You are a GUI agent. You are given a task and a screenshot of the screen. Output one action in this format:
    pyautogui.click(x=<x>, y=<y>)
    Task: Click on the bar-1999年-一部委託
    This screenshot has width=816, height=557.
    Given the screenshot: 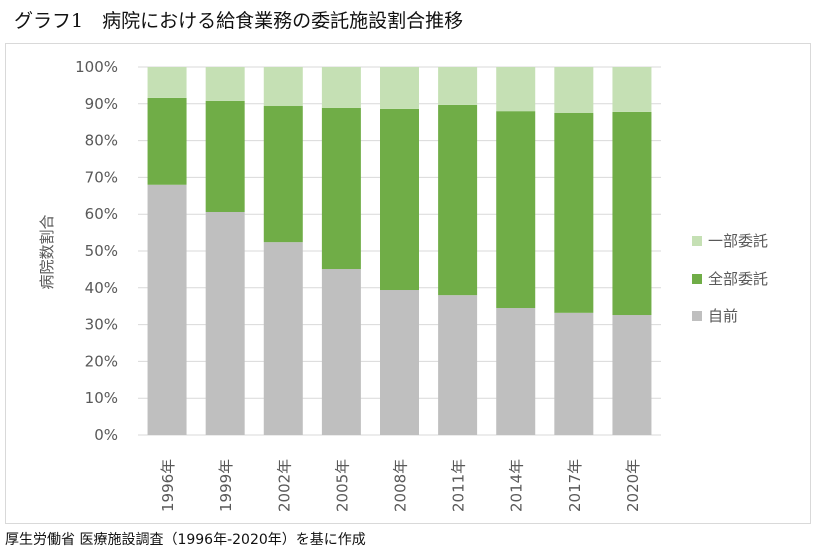 What is the action you would take?
    pyautogui.click(x=225, y=84)
    